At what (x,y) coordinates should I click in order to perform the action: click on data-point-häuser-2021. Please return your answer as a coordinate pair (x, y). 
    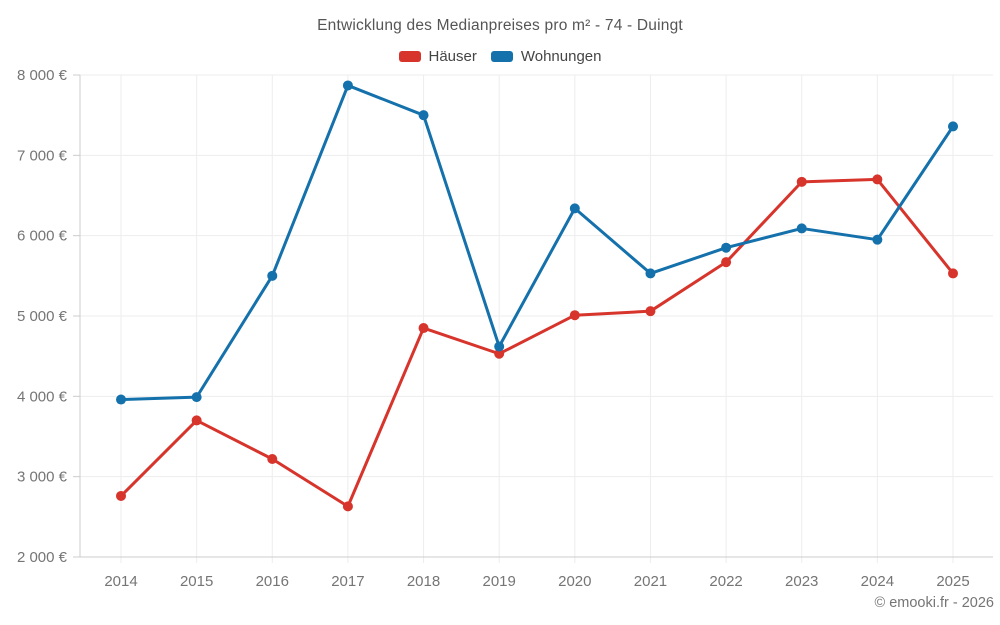
    Looking at the image, I should click on (650, 311).